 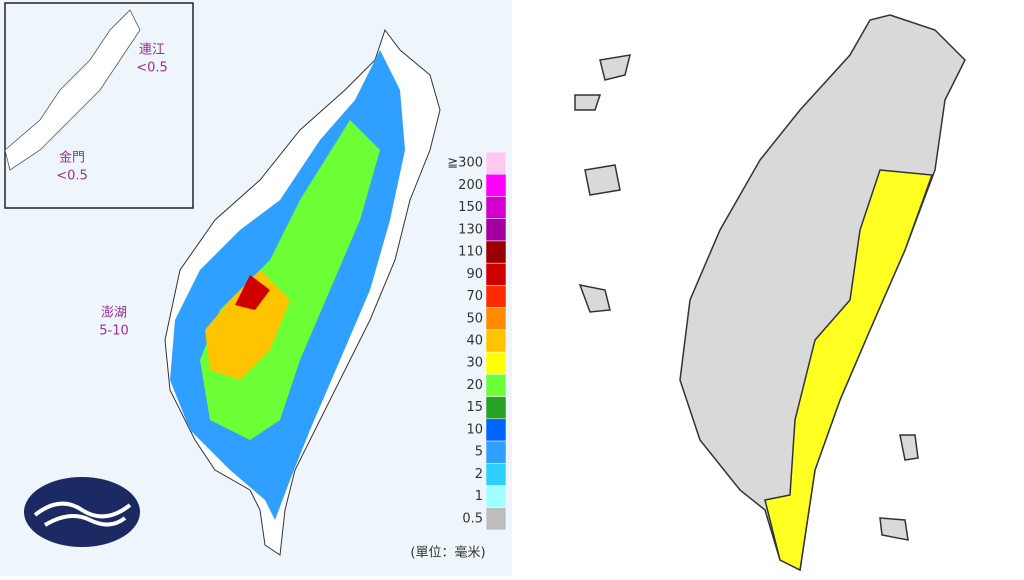 I want to click on legend: ≧300 200 150 130 110 90 70 50 40 30 20 15 10 5 2 1 0.5, so click(x=477, y=341).